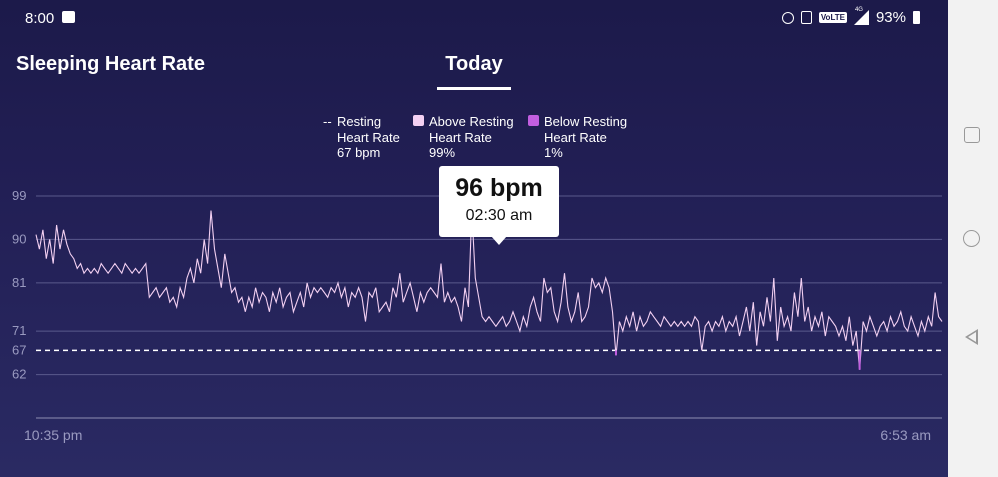 The width and height of the screenshot is (998, 477). I want to click on legend-above-value: 99%, so click(442, 152).